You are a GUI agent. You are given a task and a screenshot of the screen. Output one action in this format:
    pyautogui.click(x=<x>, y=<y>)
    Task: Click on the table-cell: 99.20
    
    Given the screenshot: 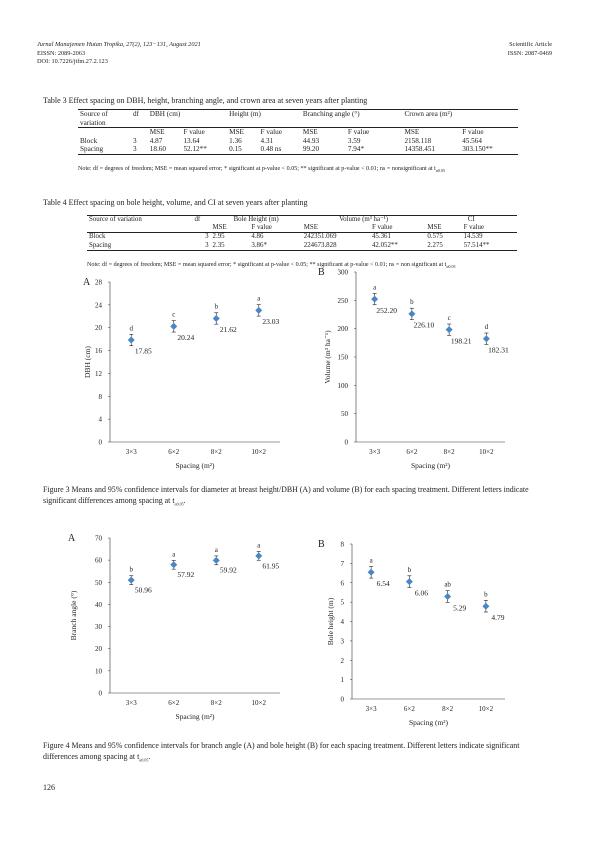 What is the action you would take?
    pyautogui.click(x=311, y=149)
    